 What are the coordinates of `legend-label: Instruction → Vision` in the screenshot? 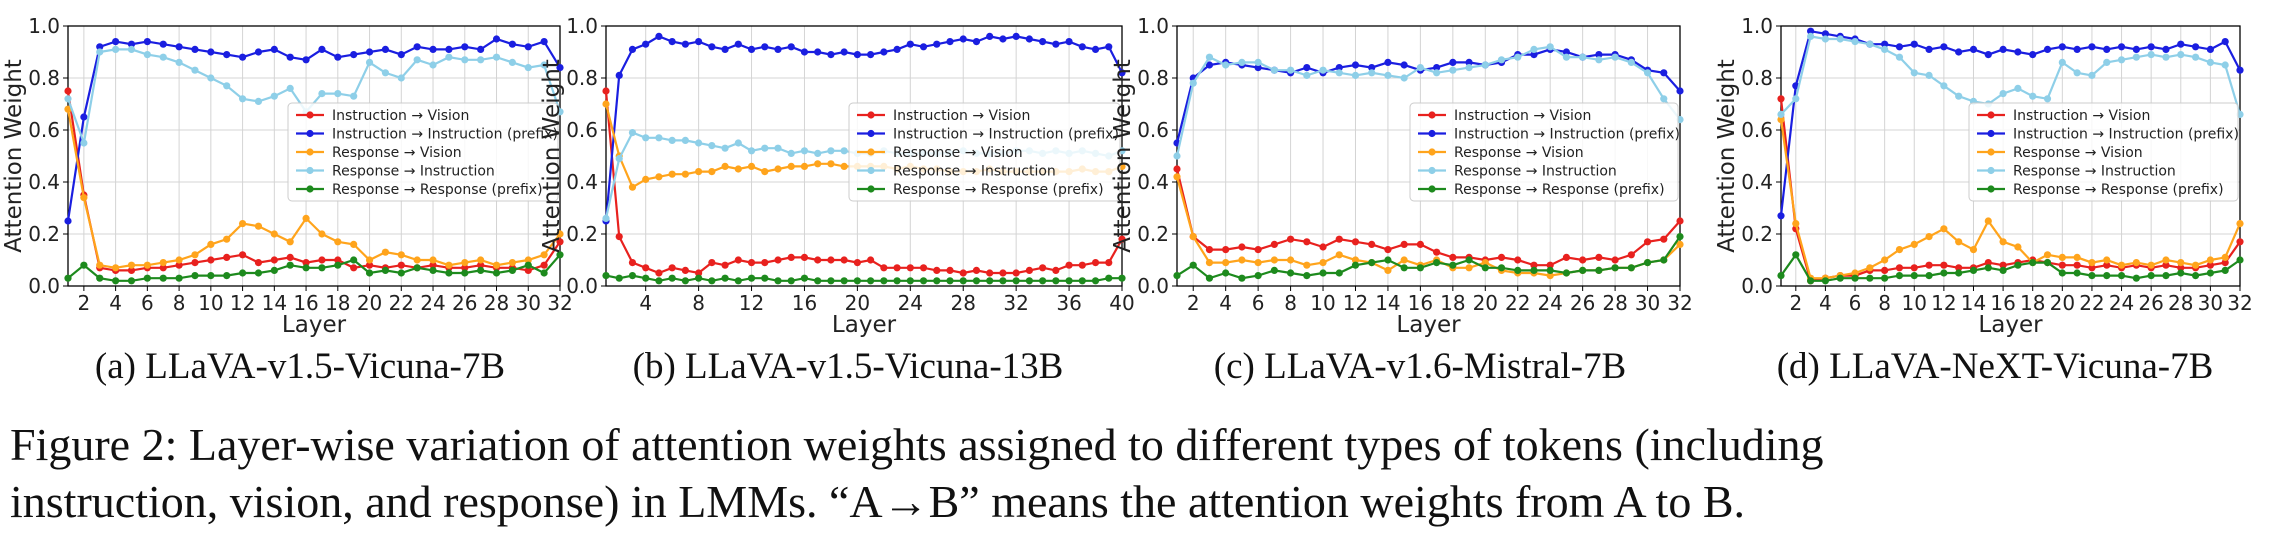 It's located at (2081, 116).